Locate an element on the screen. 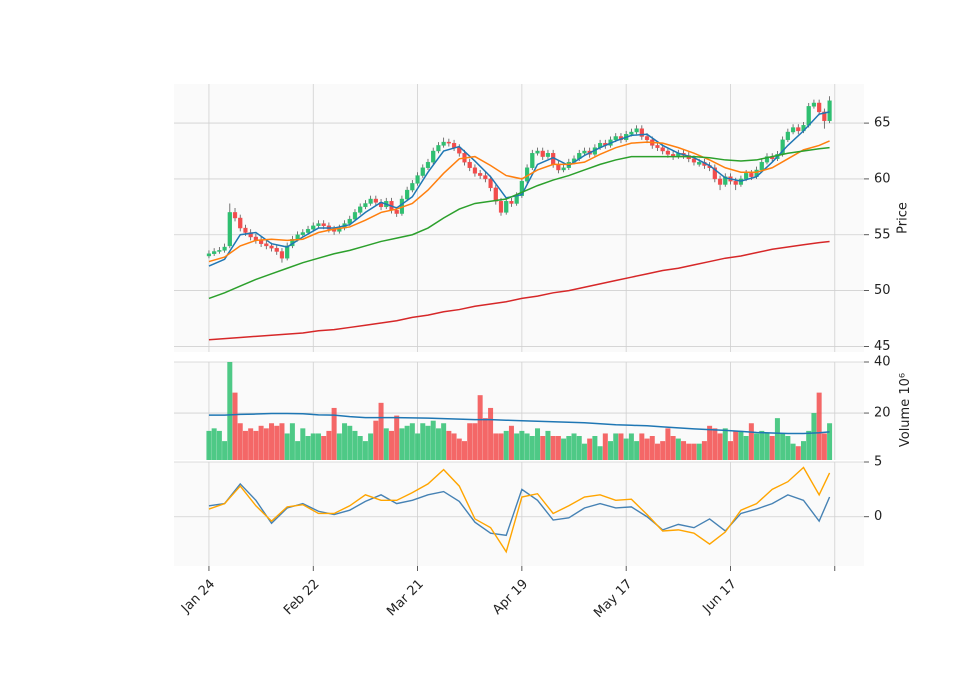 The height and width of the screenshot is (690, 960). y-tick-label: 0 is located at coordinates (878, 516).